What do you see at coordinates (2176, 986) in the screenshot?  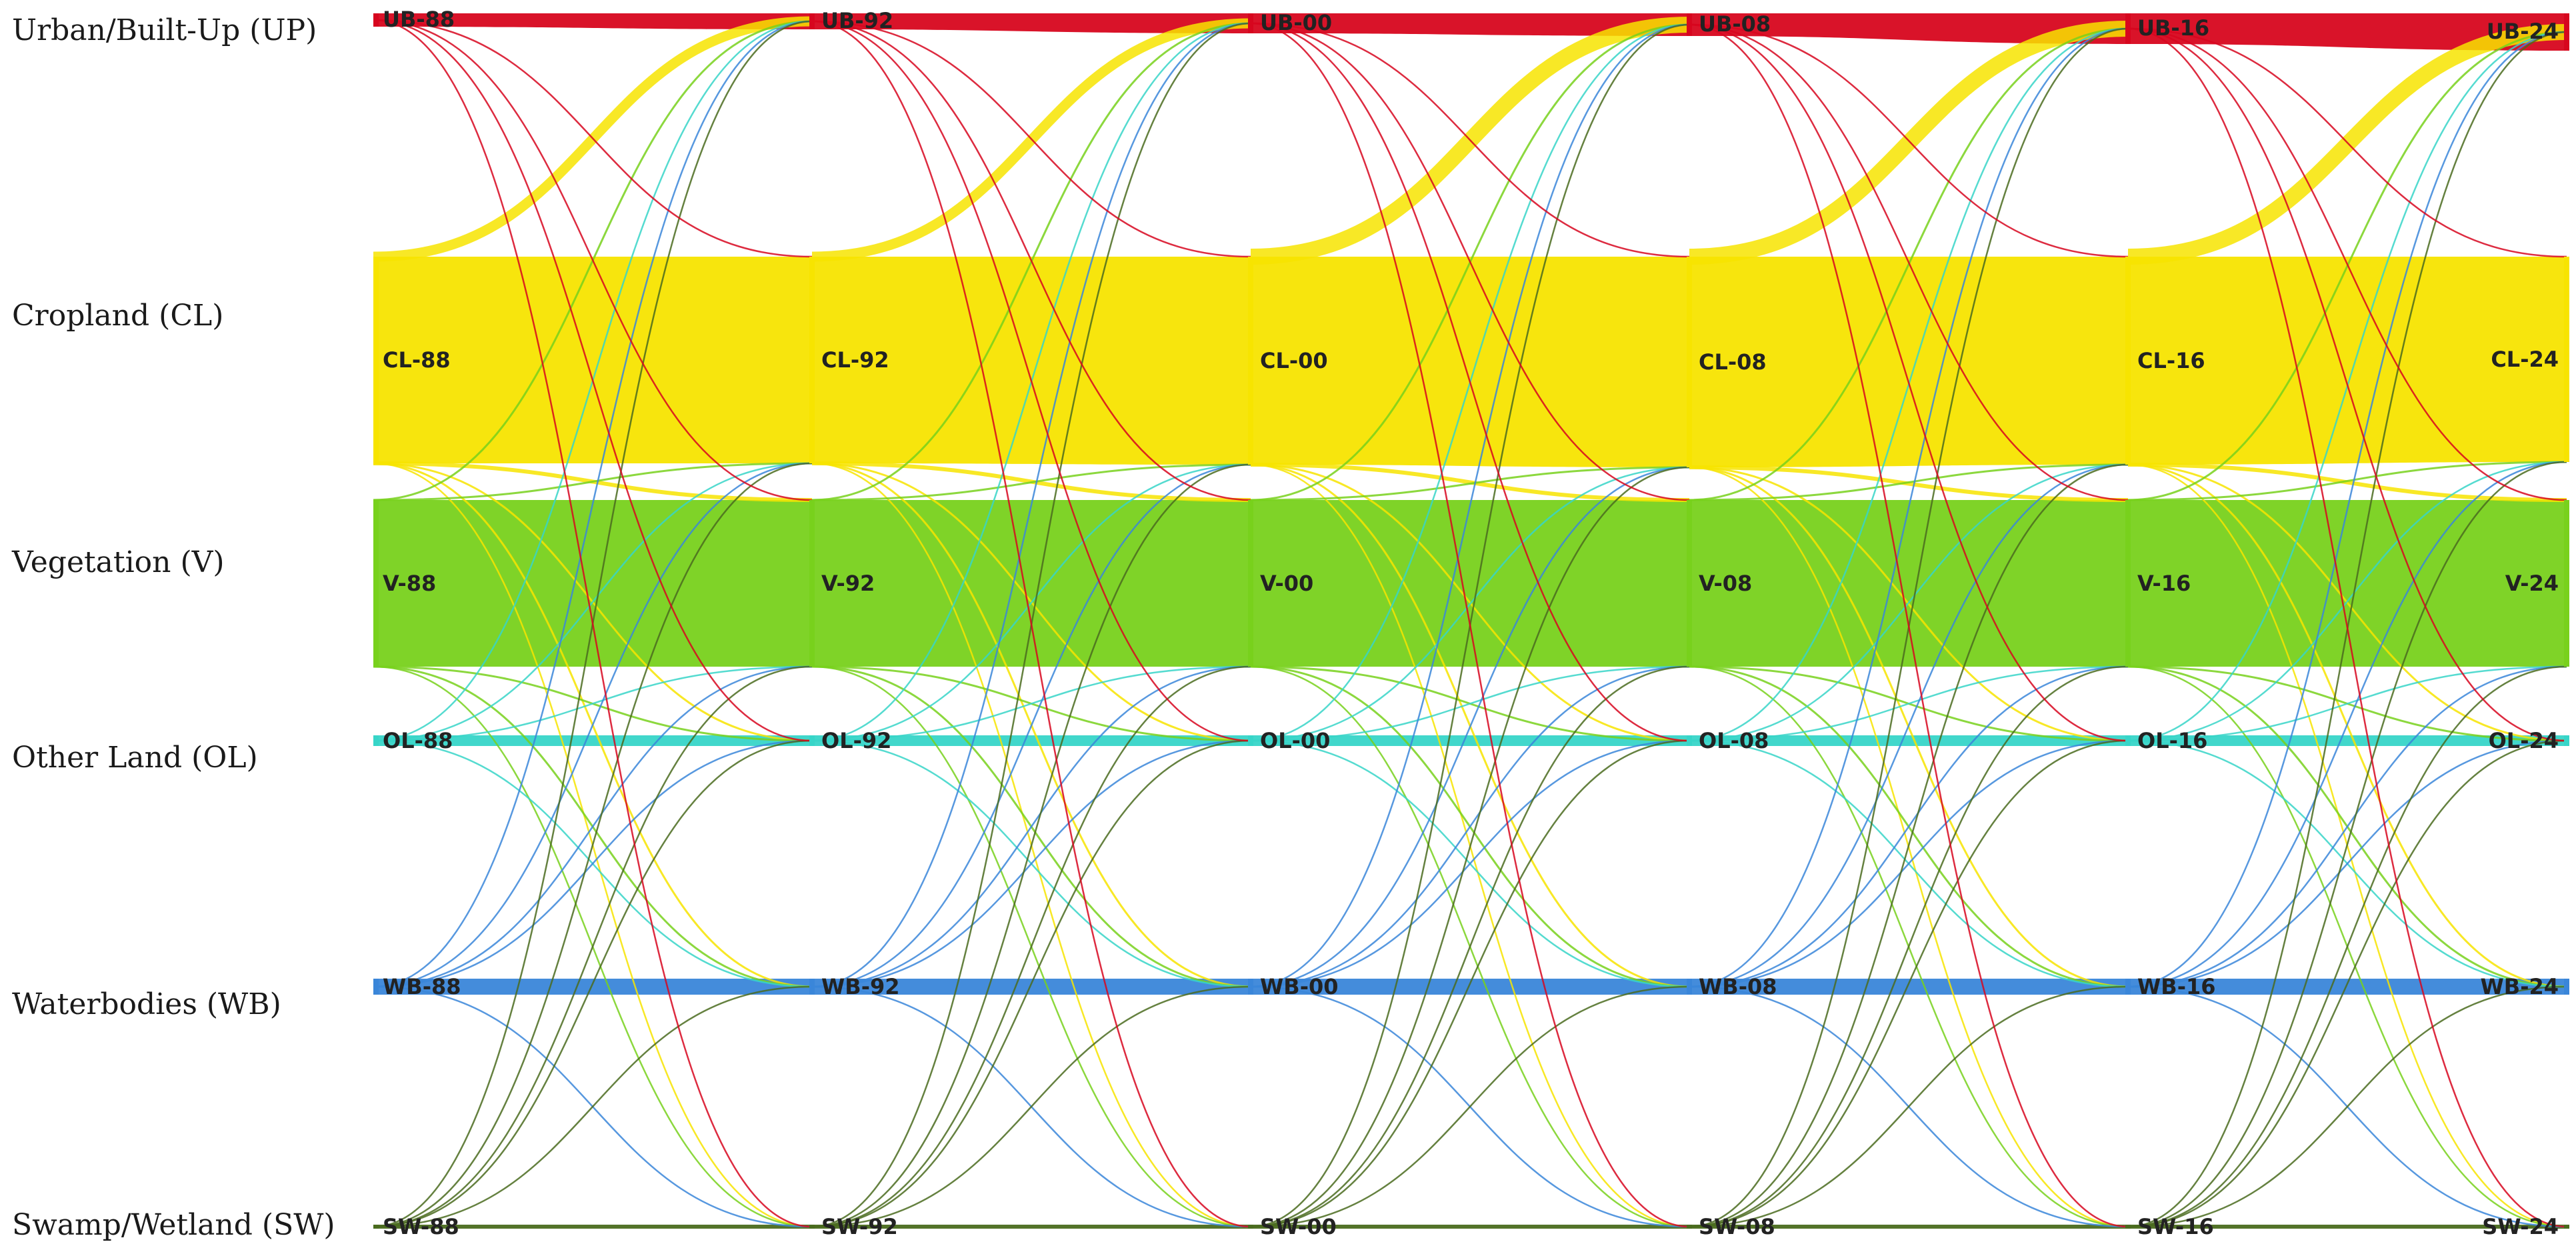 I see `node-label-wb-16: WB-16` at bounding box center [2176, 986].